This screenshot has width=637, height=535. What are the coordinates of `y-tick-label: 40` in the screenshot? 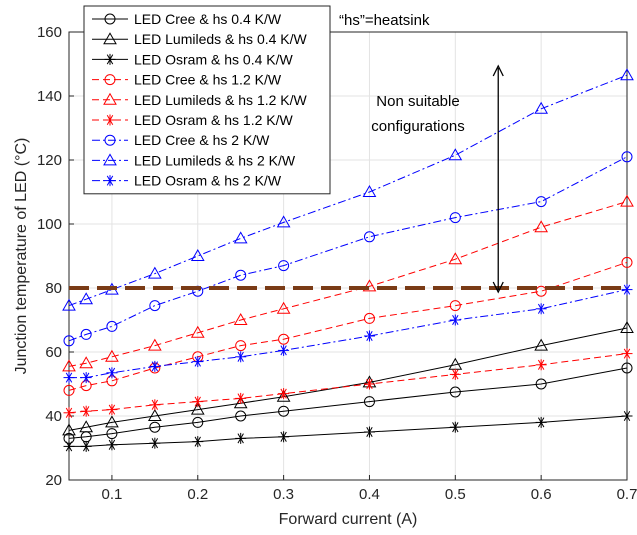 It's located at (53, 416).